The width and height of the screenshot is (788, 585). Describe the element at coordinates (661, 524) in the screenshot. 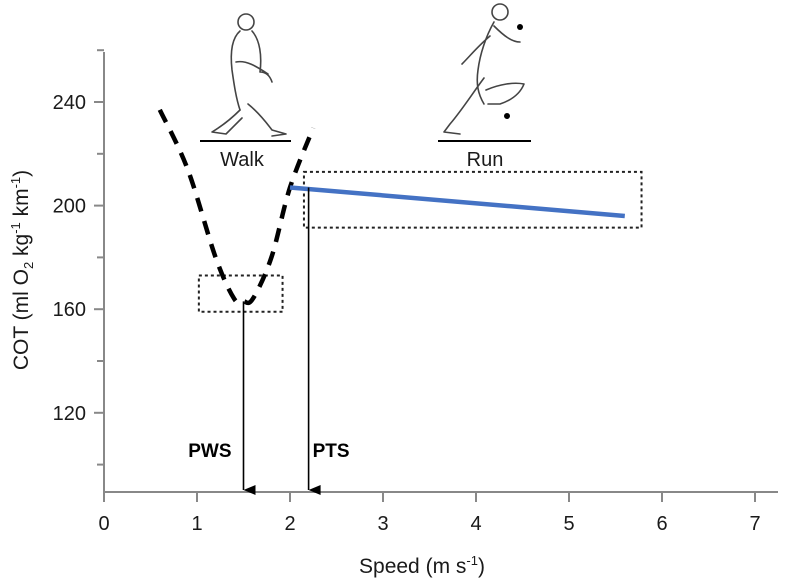

I see `x-tick-label: 6` at that location.